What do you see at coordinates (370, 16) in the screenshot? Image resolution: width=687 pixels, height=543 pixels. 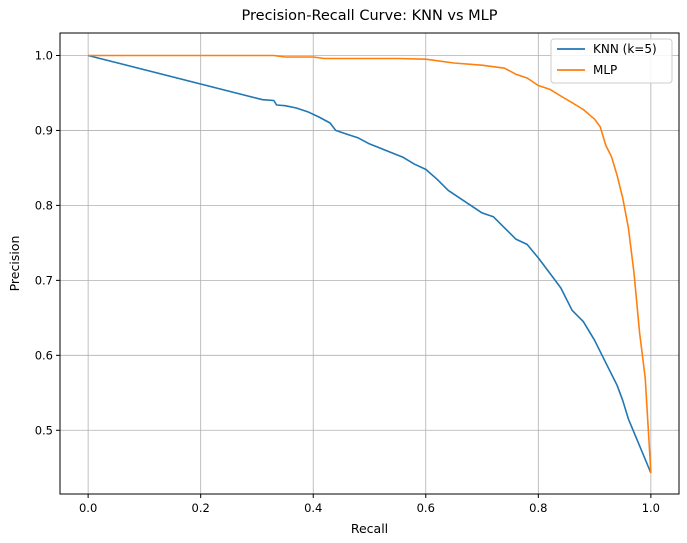 I see `chart-title: Precision-Recall Curve: KNN vs MLP` at bounding box center [370, 16].